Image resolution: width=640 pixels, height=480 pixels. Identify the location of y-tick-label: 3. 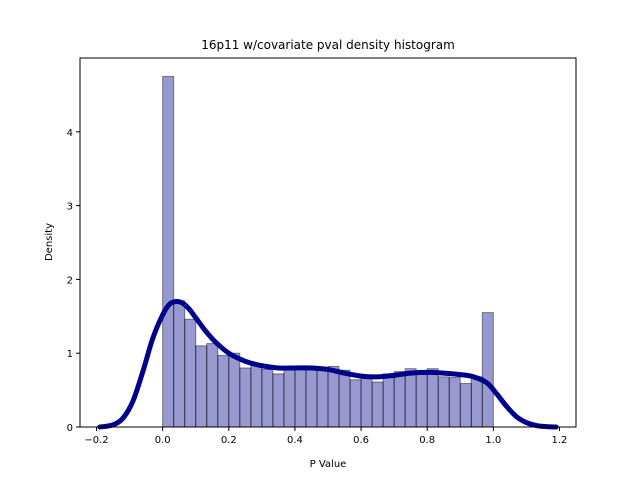
(70, 207).